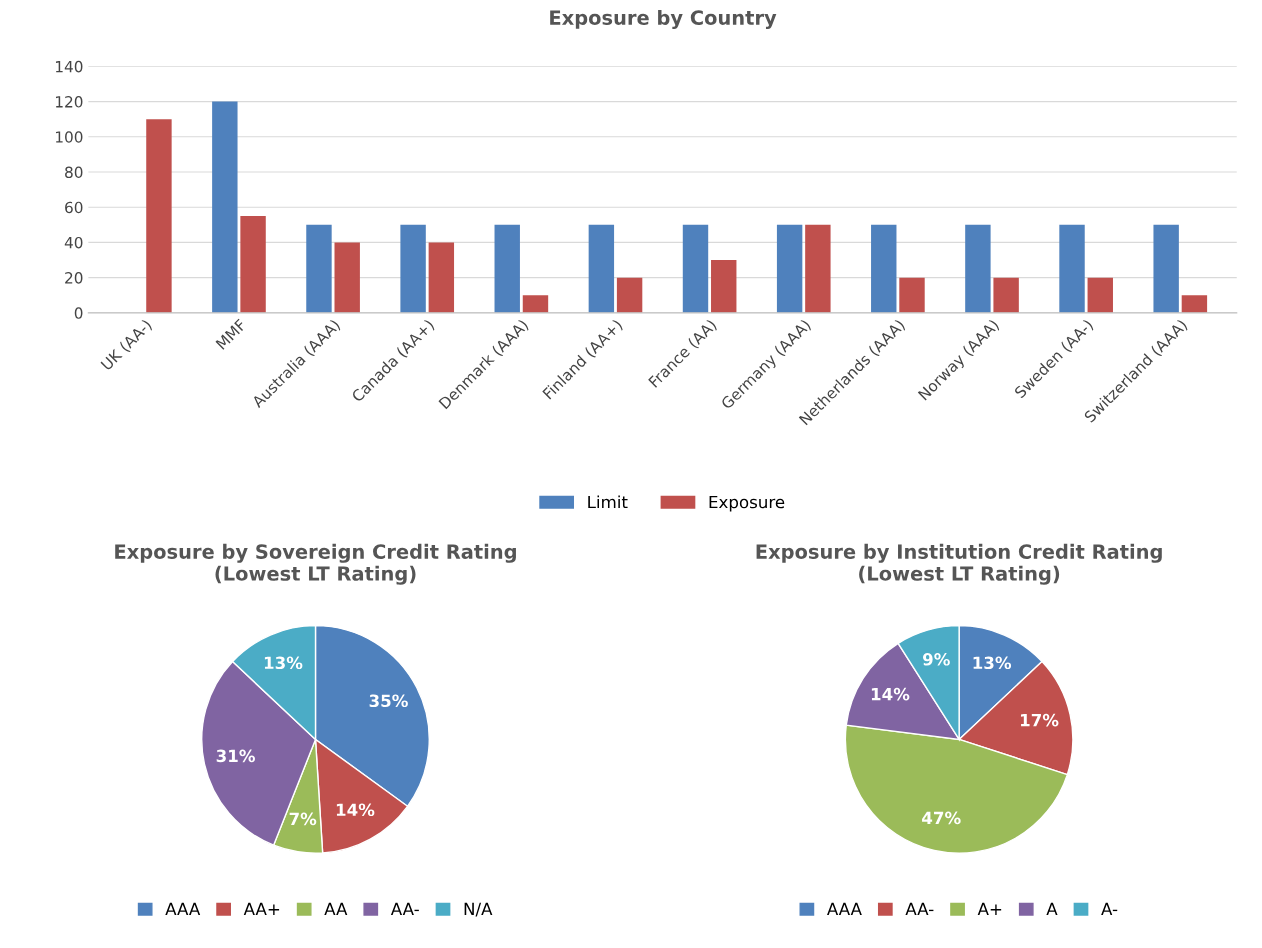  I want to click on data-label: 7%, so click(303, 819).